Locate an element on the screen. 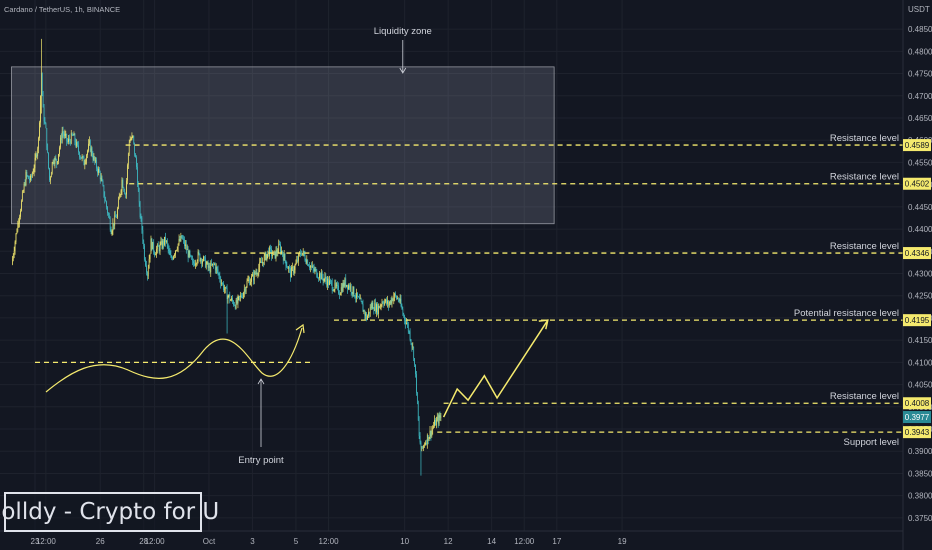  current-price-tag-text: 0.3977 is located at coordinates (917, 417).